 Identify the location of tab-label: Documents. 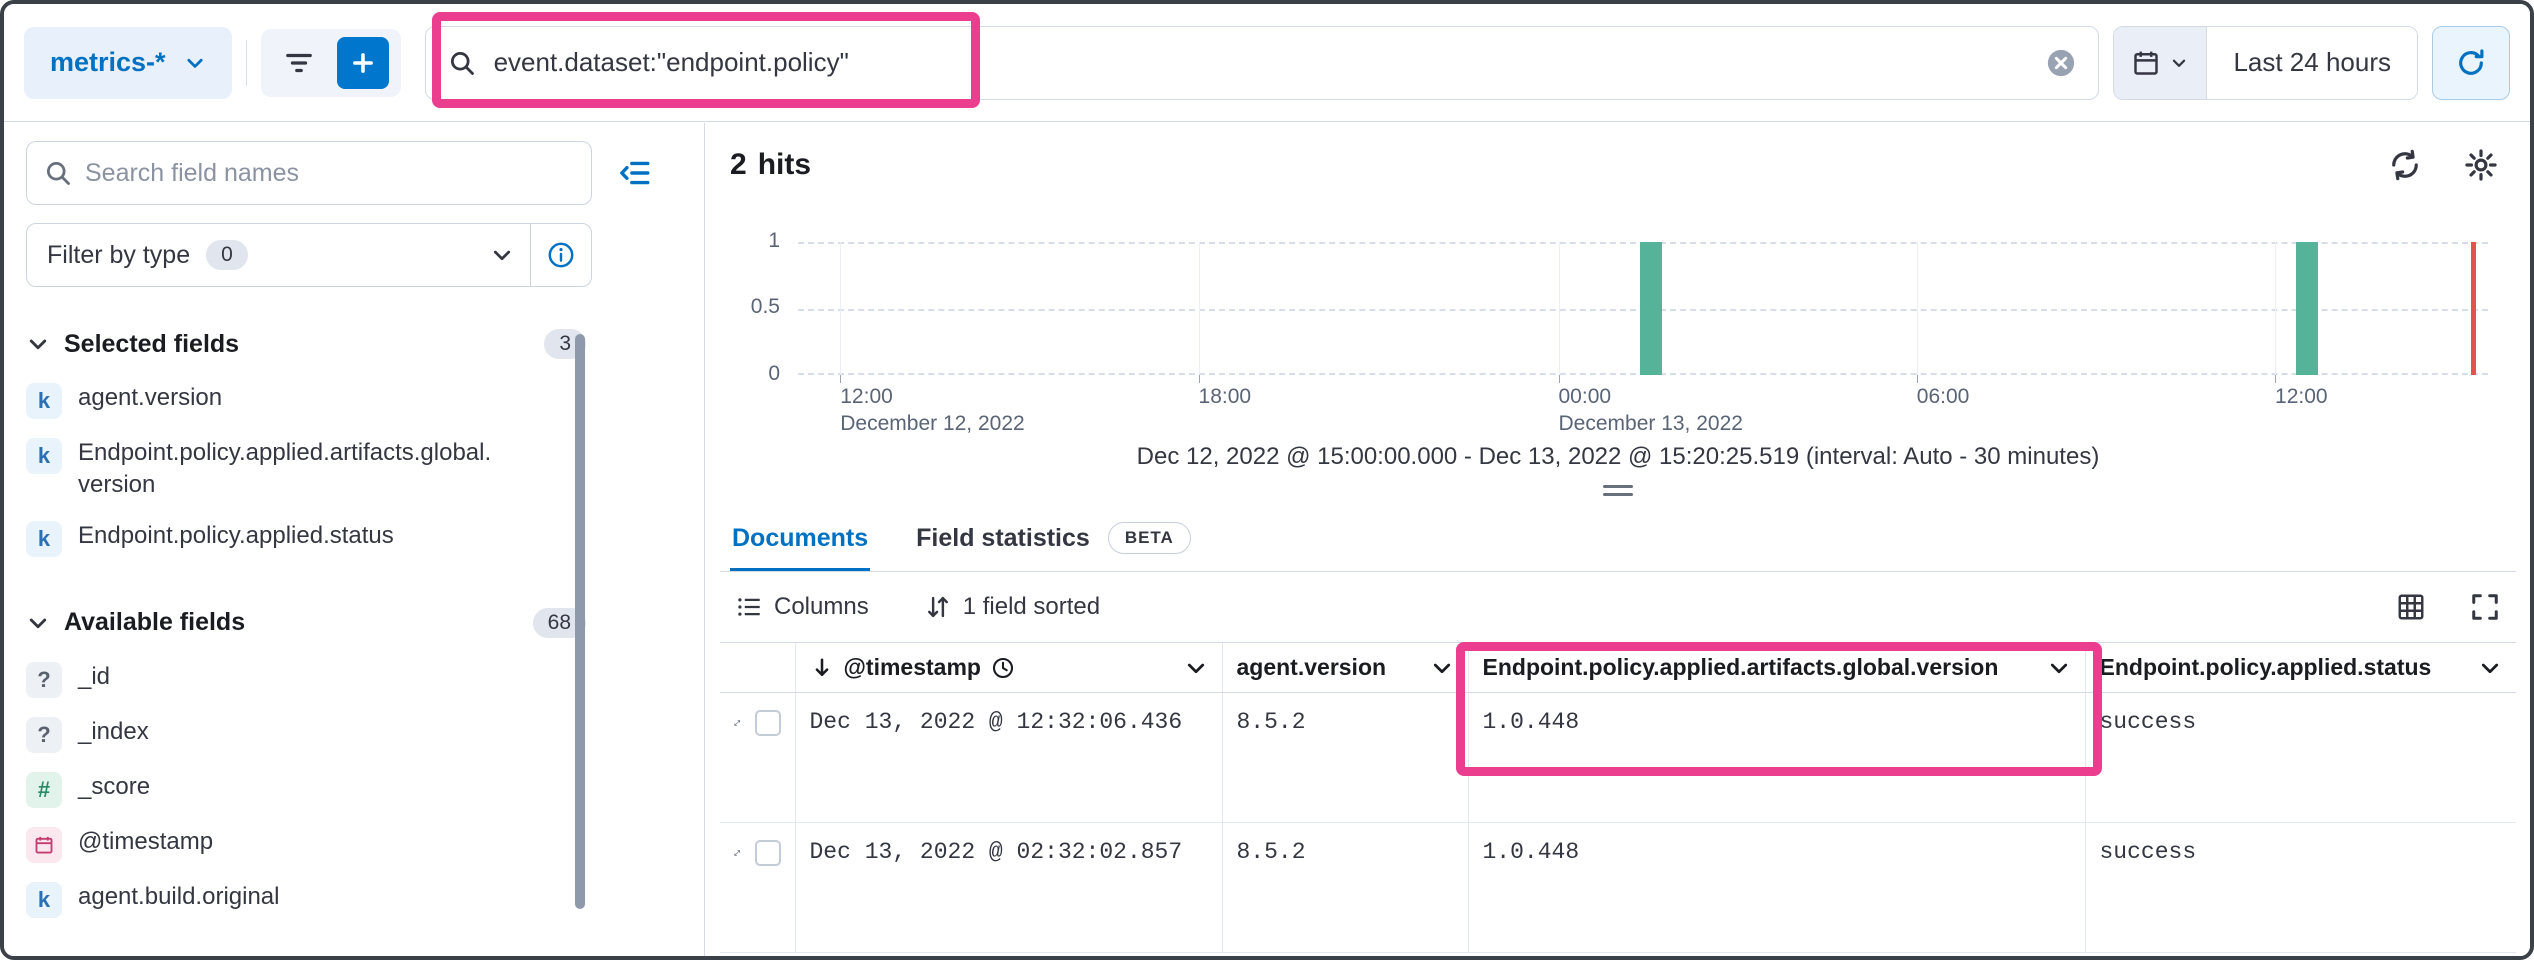
(800, 537).